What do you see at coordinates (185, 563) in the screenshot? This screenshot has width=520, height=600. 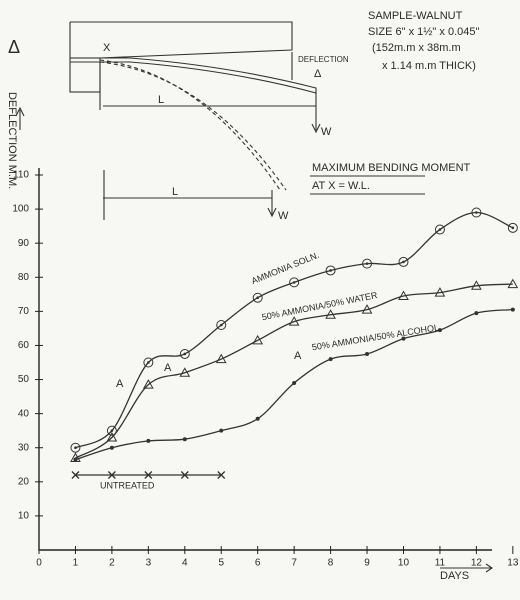 I see `x-tick-label: 4` at bounding box center [185, 563].